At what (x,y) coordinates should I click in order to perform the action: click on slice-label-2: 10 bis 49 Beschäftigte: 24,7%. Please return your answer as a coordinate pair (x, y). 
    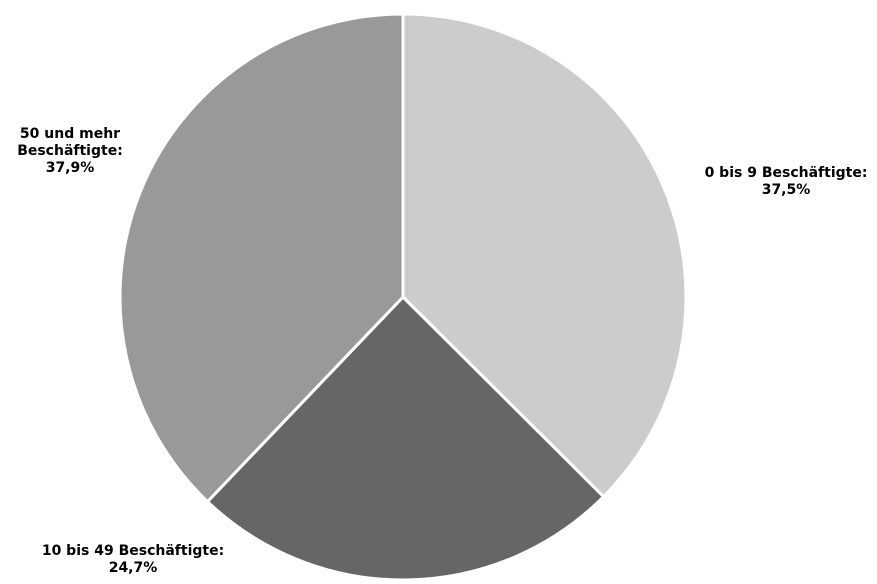
    Looking at the image, I should click on (133, 559).